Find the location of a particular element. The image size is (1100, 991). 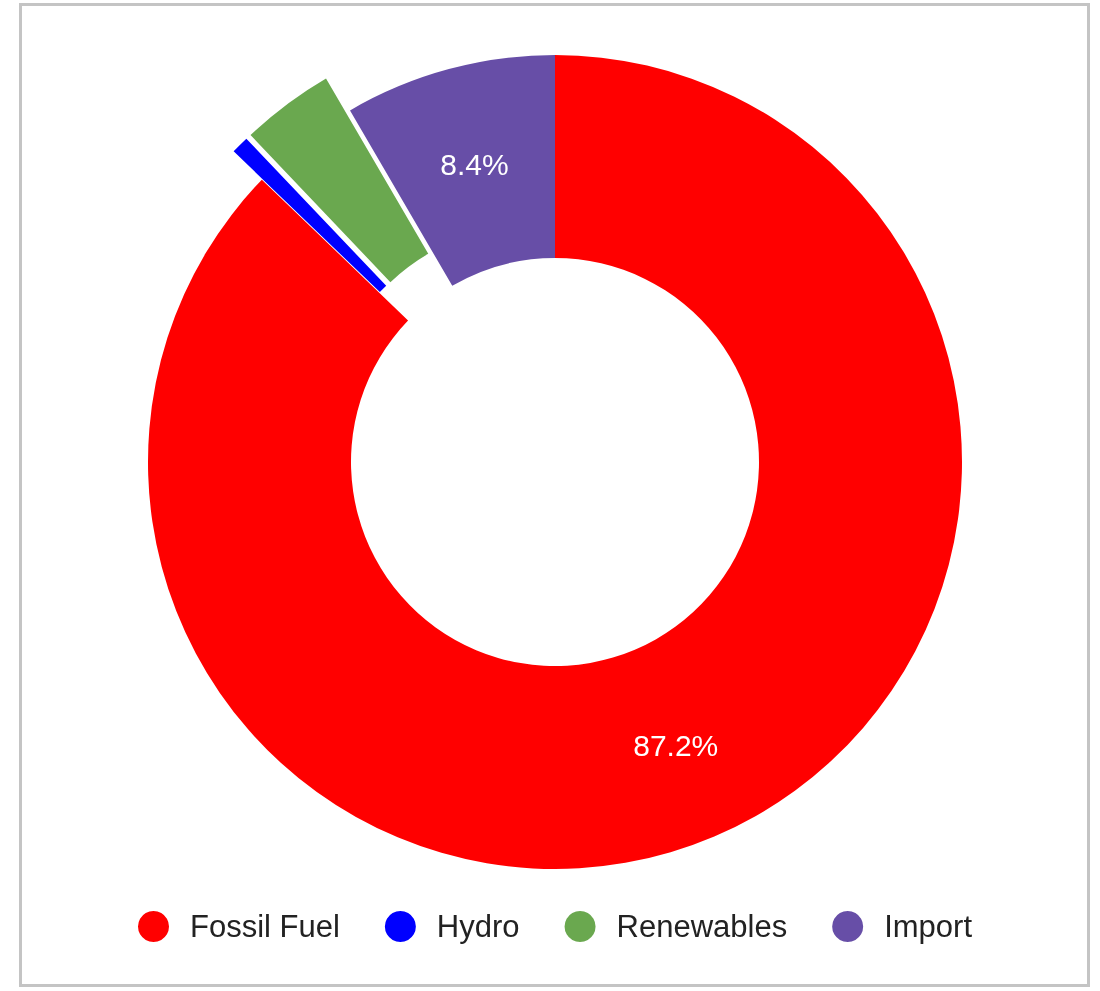

data-label: 8.4% is located at coordinates (474, 164).